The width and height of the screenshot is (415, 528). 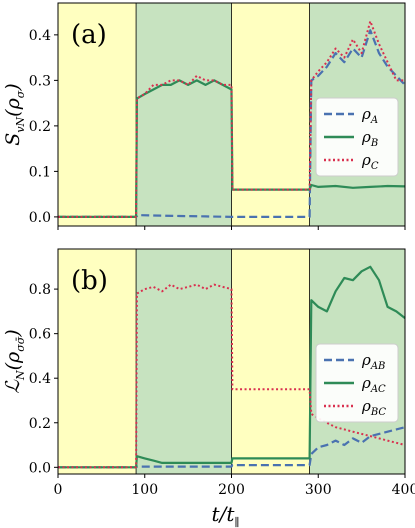 I want to click on x-axis-label-part: t/t, so click(x=224, y=514).